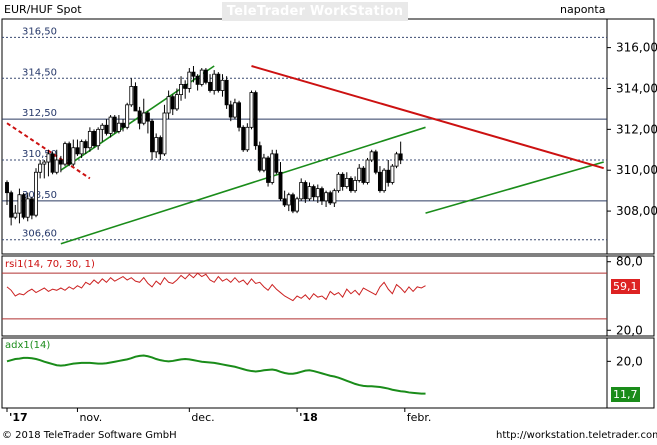 The width and height of the screenshot is (657, 445). What do you see at coordinates (636, 88) in the screenshot?
I see `price-axis-tick-label: 314,00` at bounding box center [636, 88].